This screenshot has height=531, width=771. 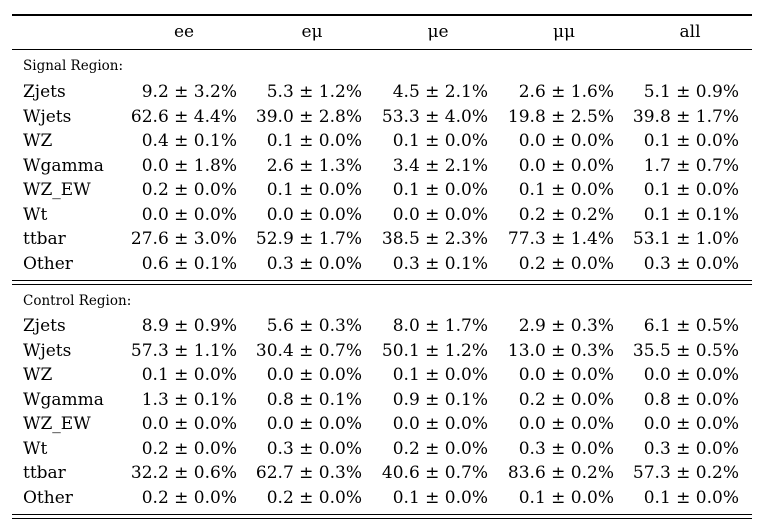 What do you see at coordinates (189, 326) in the screenshot?
I see `table-cell: 8.9 ± 0.9%` at bounding box center [189, 326].